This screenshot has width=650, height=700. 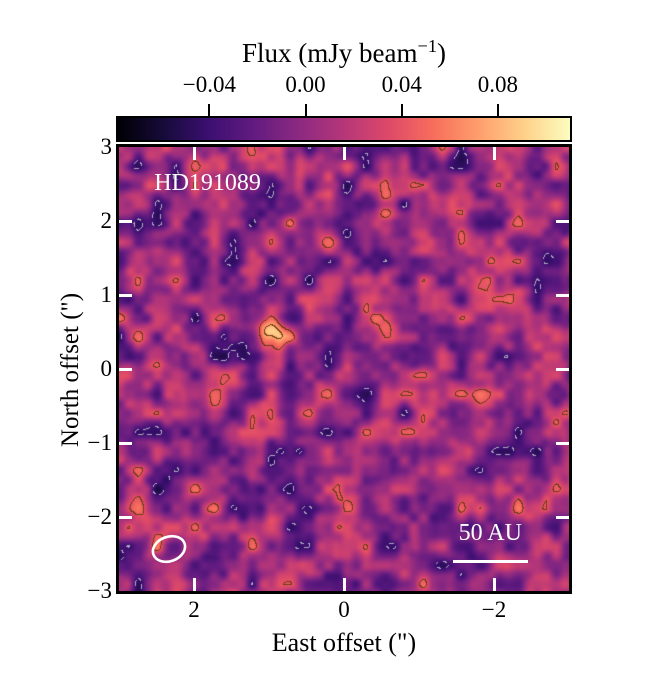 I want to click on y-tick-label: 0, so click(x=106, y=368).